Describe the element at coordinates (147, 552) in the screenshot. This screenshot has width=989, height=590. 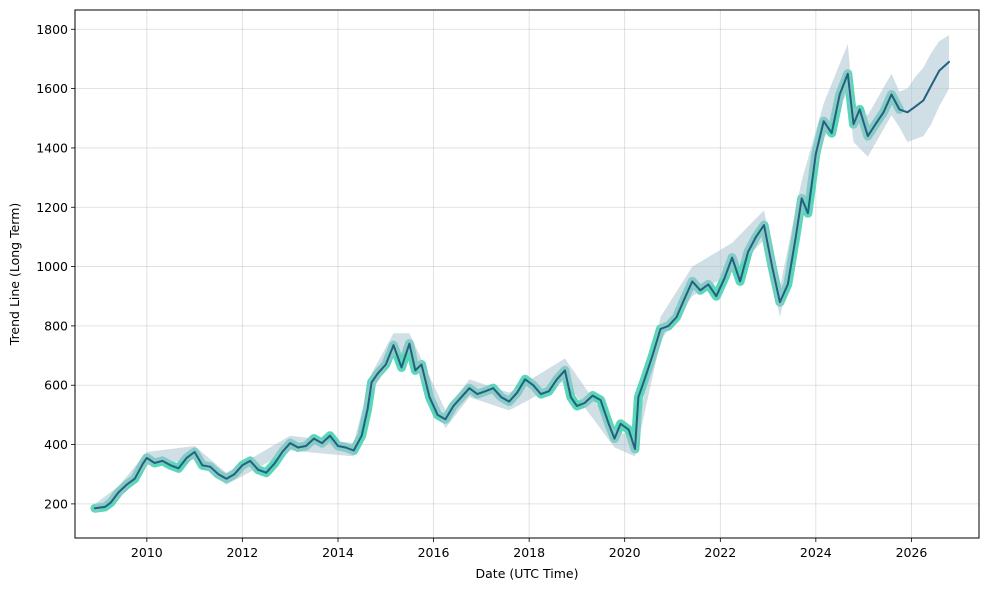
I see `x-tick-label: 2010` at that location.